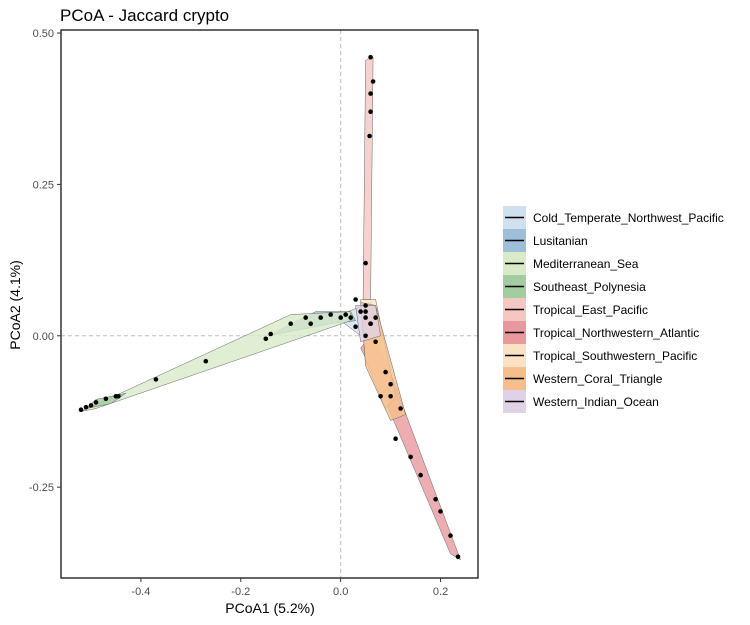 The height and width of the screenshot is (625, 750). What do you see at coordinates (240, 592) in the screenshot?
I see `x-tick-label: -0.2` at bounding box center [240, 592].